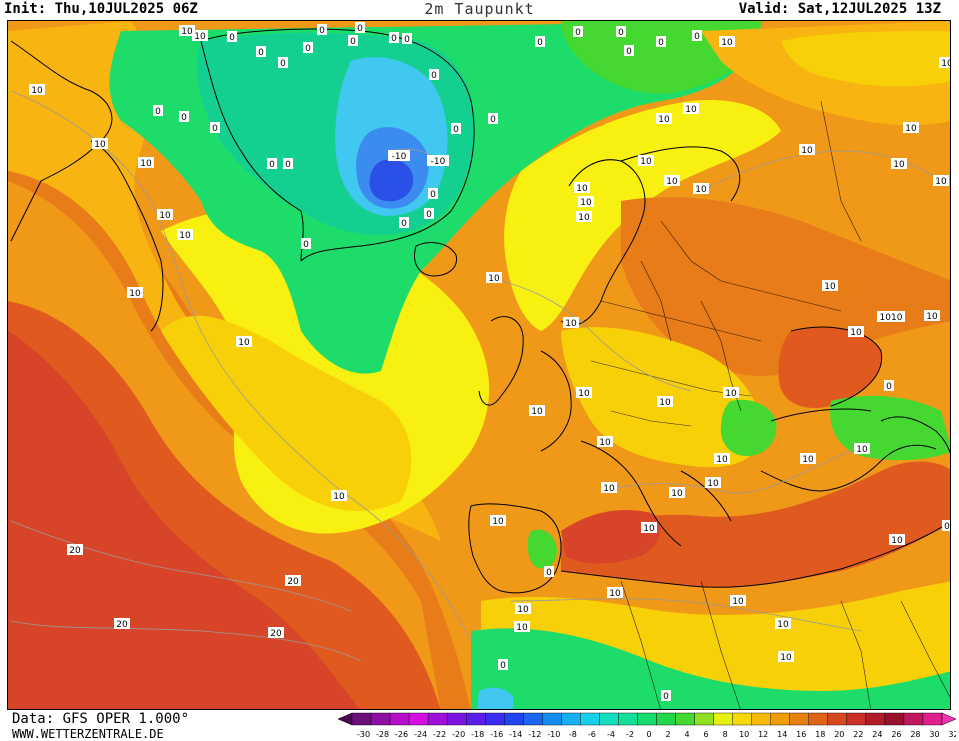 The image size is (959, 741). Describe the element at coordinates (820, 734) in the screenshot. I see `scale-tick-label: 18` at that location.